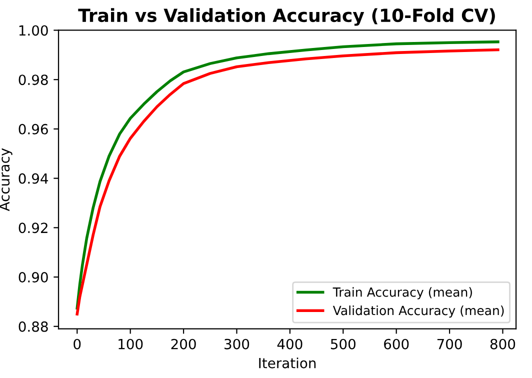  Describe the element at coordinates (33, 129) in the screenshot. I see `y-tick-label: 0.96` at that location.